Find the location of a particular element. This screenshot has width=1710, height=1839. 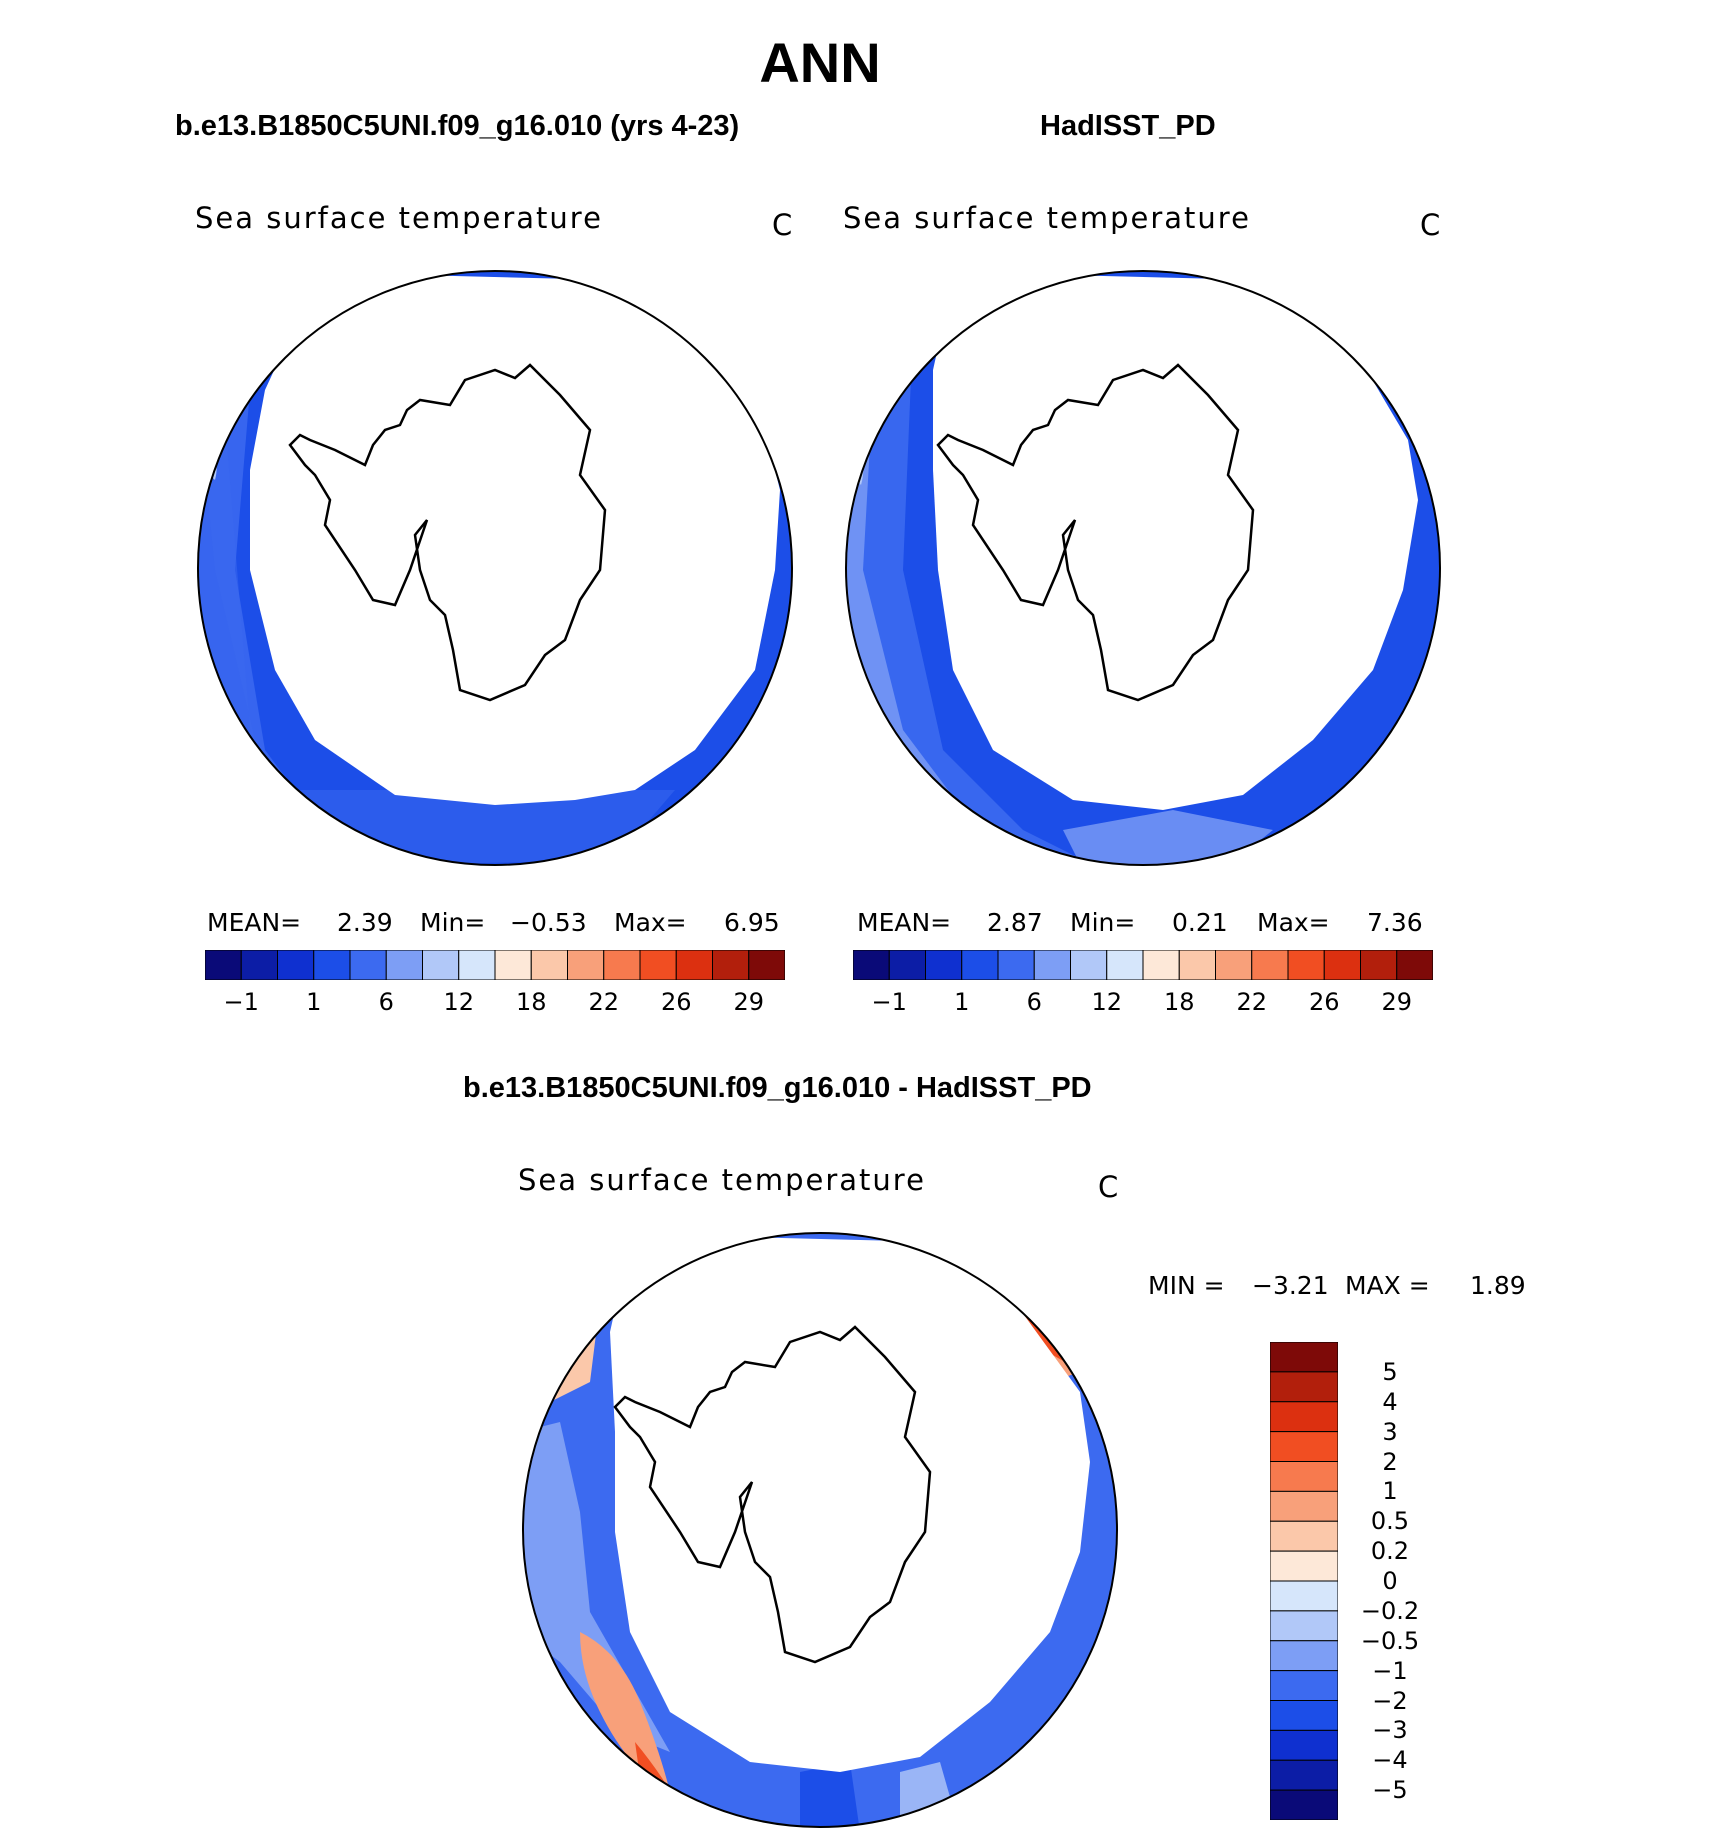

colorbar-tick-label: 12 is located at coordinates (459, 1002).